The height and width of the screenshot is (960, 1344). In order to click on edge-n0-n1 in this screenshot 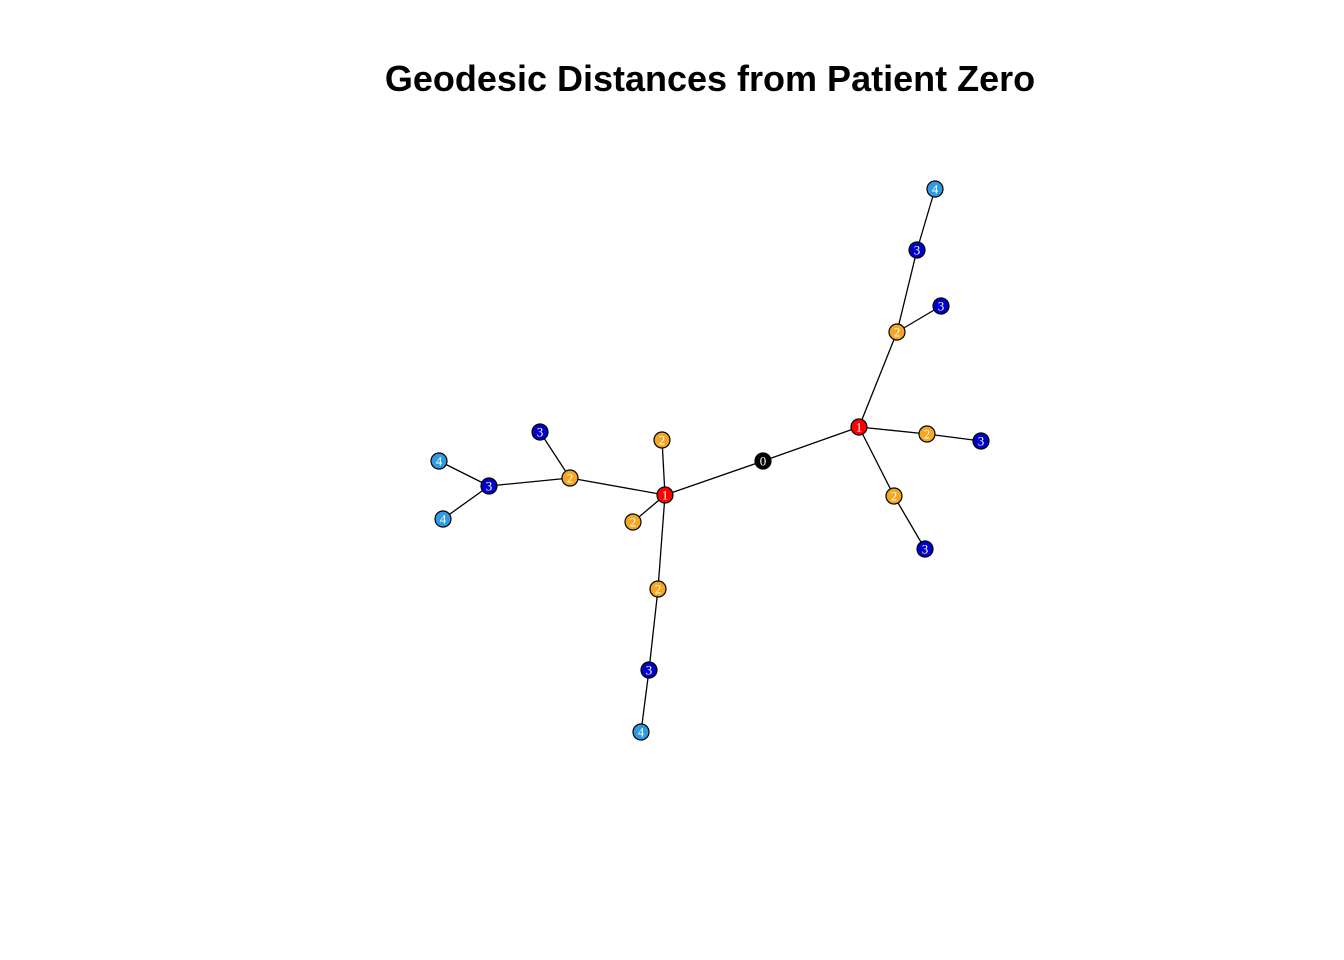, I will do `click(714, 478)`.